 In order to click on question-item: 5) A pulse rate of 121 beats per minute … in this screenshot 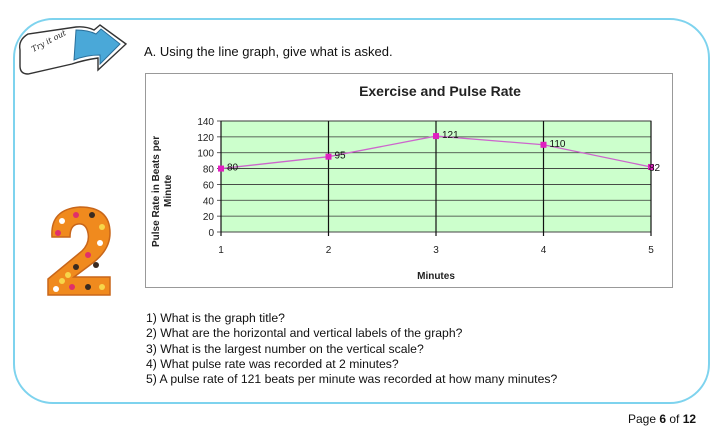, I will do `click(352, 379)`.